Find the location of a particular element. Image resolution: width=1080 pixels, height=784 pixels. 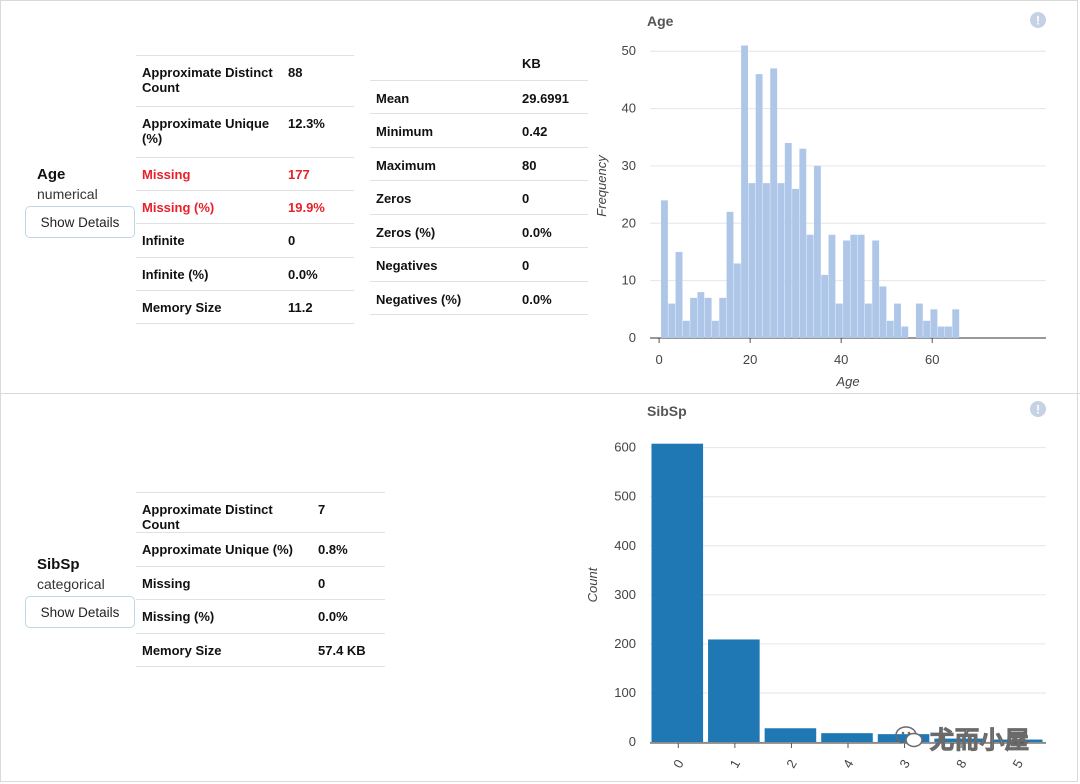

x-tick-label: 0 is located at coordinates (658, 359).